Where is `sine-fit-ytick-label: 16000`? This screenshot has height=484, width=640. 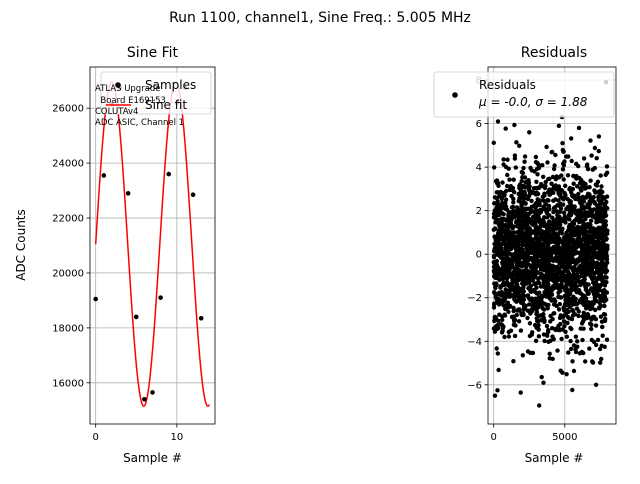 sine-fit-ytick-label: 16000 is located at coordinates (68, 383).